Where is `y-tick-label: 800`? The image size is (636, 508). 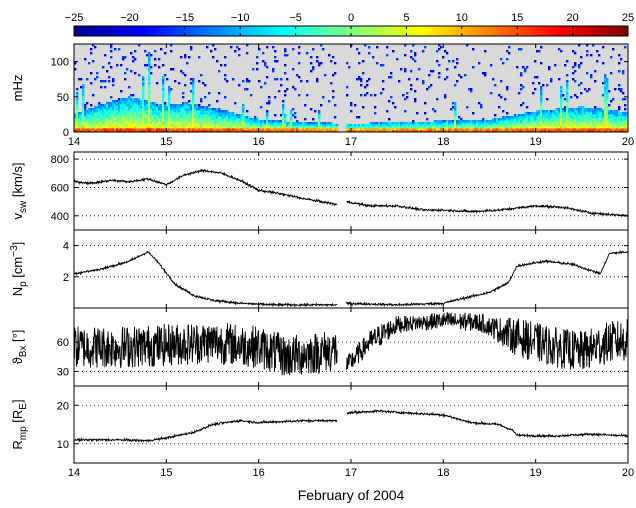
y-tick-label: 800 is located at coordinates (60, 160).